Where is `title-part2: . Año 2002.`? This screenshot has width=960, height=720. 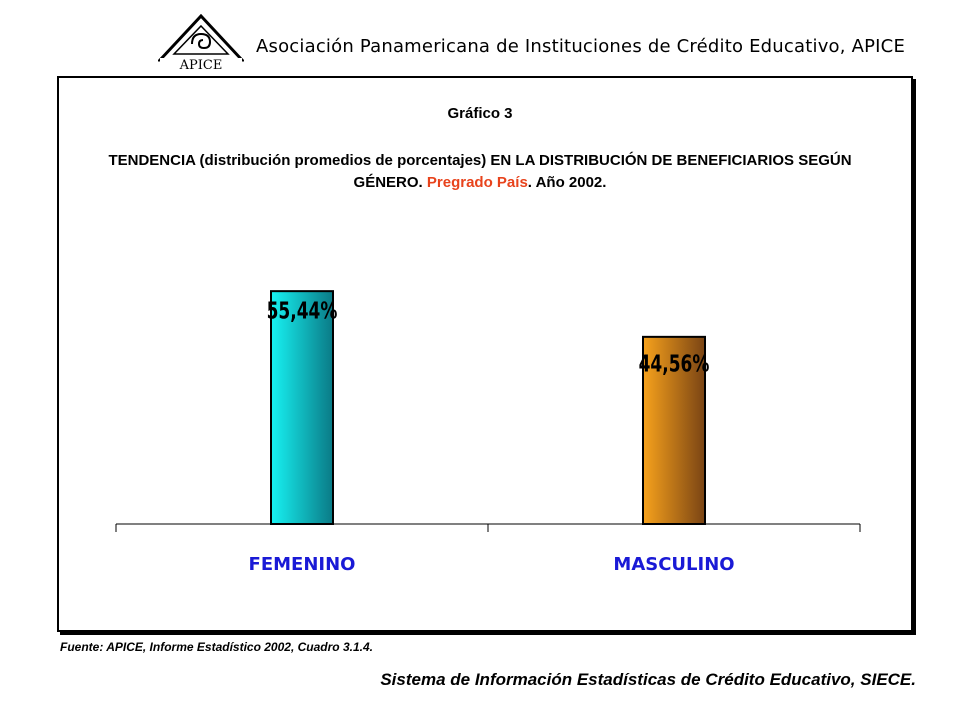 title-part2: . Año 2002. is located at coordinates (567, 182).